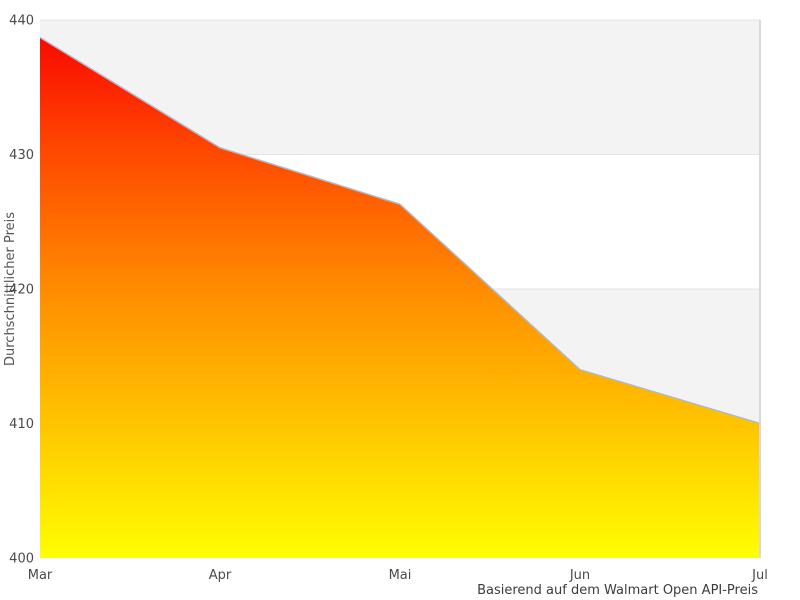 The width and height of the screenshot is (800, 600). What do you see at coordinates (21, 21) in the screenshot?
I see `y-tick-label: 440` at bounding box center [21, 21].